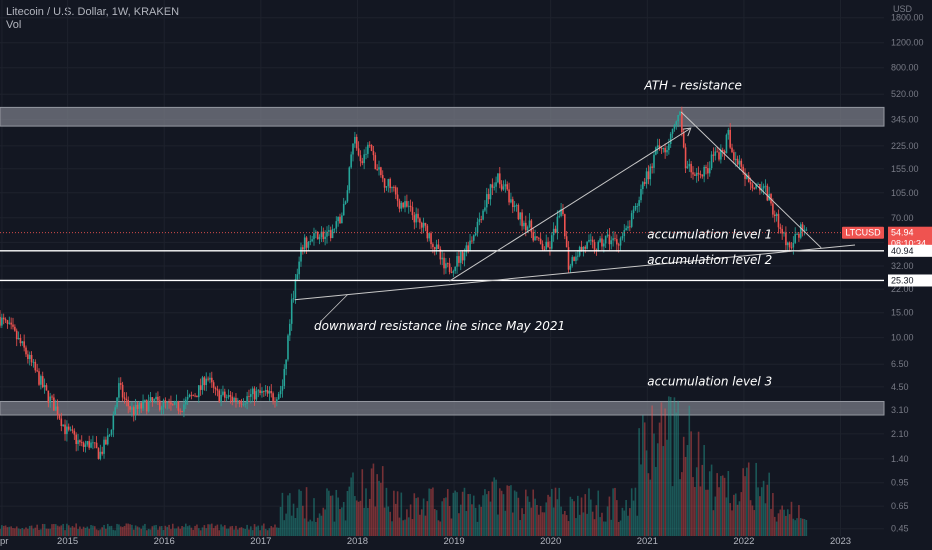 Image resolution: width=932 pixels, height=550 pixels. Describe the element at coordinates (743, 541) in the screenshot. I see `time-tick-label: 2022` at that location.